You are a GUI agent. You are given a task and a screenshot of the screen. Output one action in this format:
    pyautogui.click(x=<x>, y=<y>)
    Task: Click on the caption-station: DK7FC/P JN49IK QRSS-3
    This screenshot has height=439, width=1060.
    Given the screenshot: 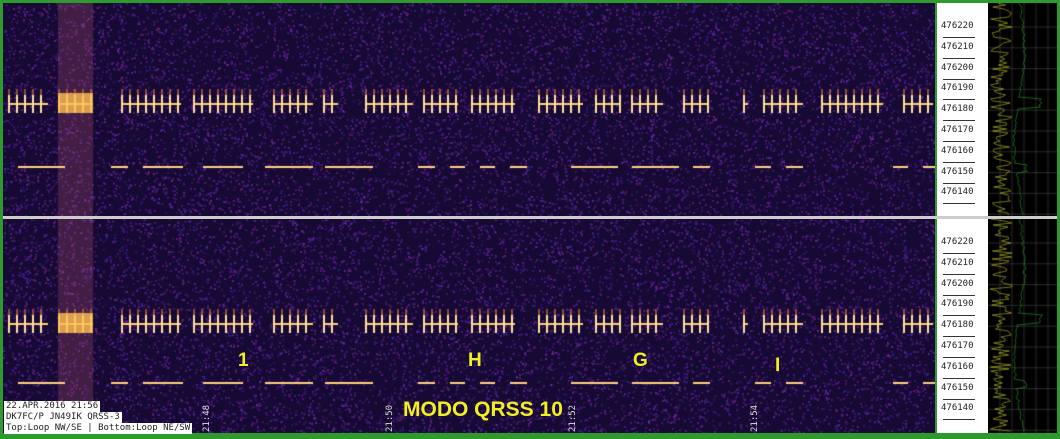 What is the action you would take?
    pyautogui.click(x=63, y=417)
    